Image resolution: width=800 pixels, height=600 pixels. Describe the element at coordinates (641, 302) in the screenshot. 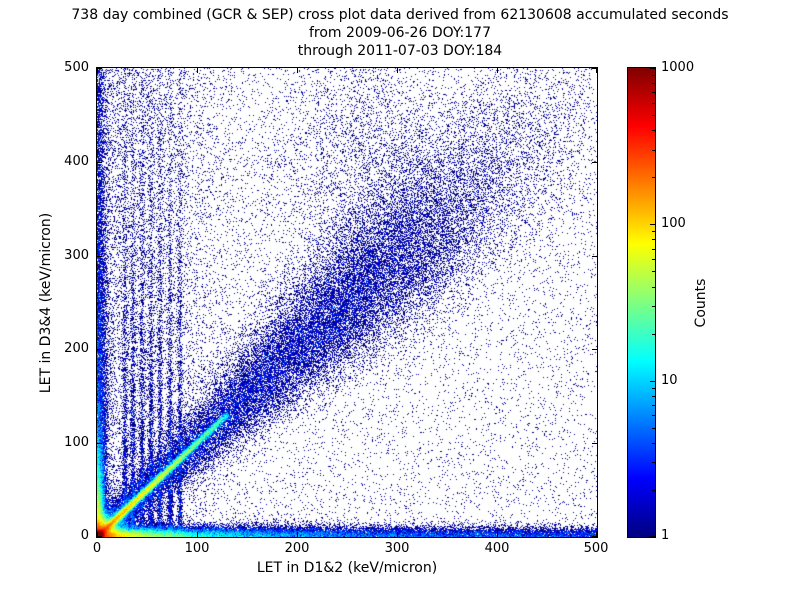

I see `colorbar` at that location.